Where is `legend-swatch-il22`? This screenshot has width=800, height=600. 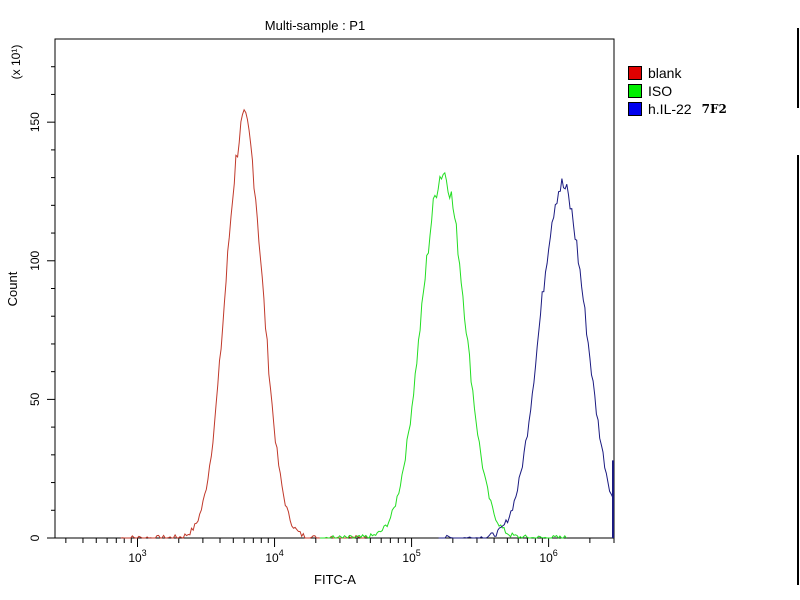 legend-swatch-il22 is located at coordinates (635, 109).